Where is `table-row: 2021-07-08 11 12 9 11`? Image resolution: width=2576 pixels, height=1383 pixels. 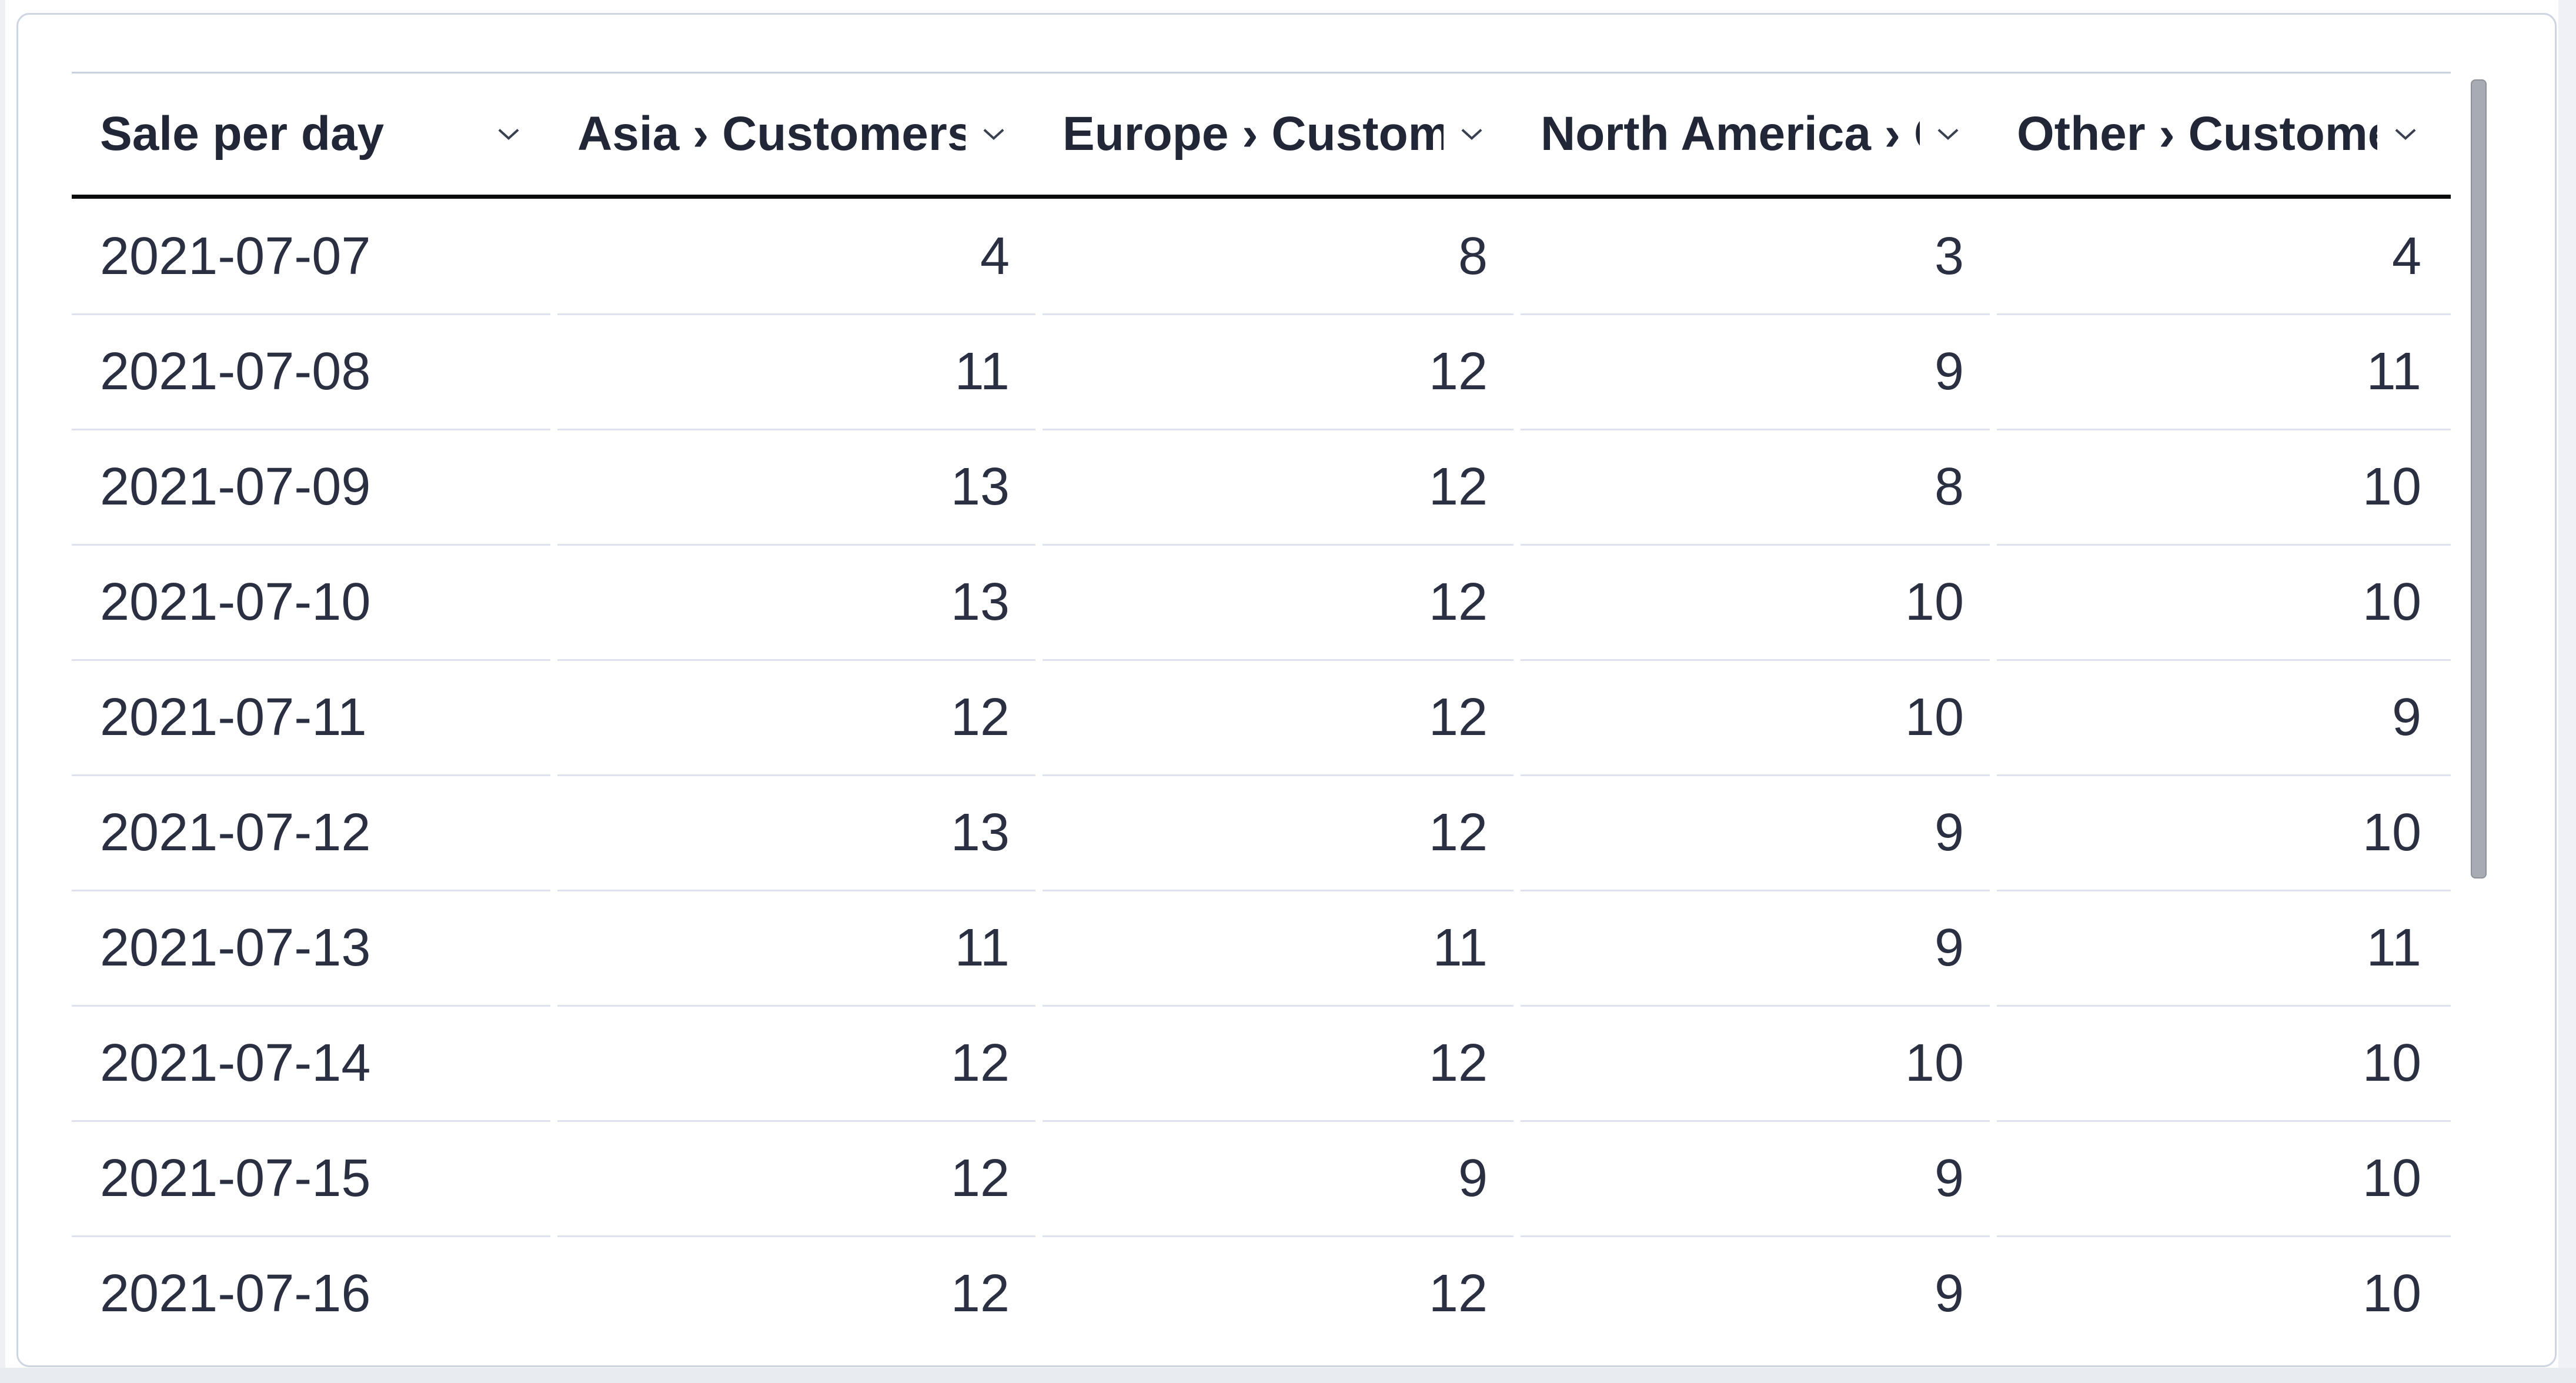 table-row: 2021-07-08 11 12 9 11 is located at coordinates (1261, 372).